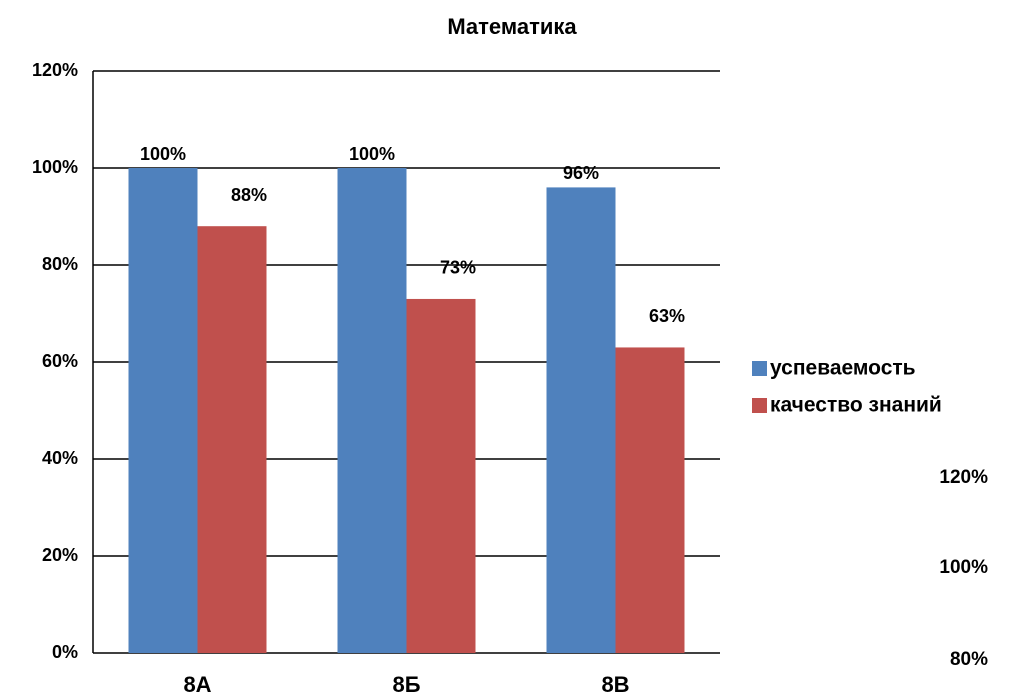 This screenshot has height=698, width=1016. I want to click on y-tick-label: 80%, so click(60, 264).